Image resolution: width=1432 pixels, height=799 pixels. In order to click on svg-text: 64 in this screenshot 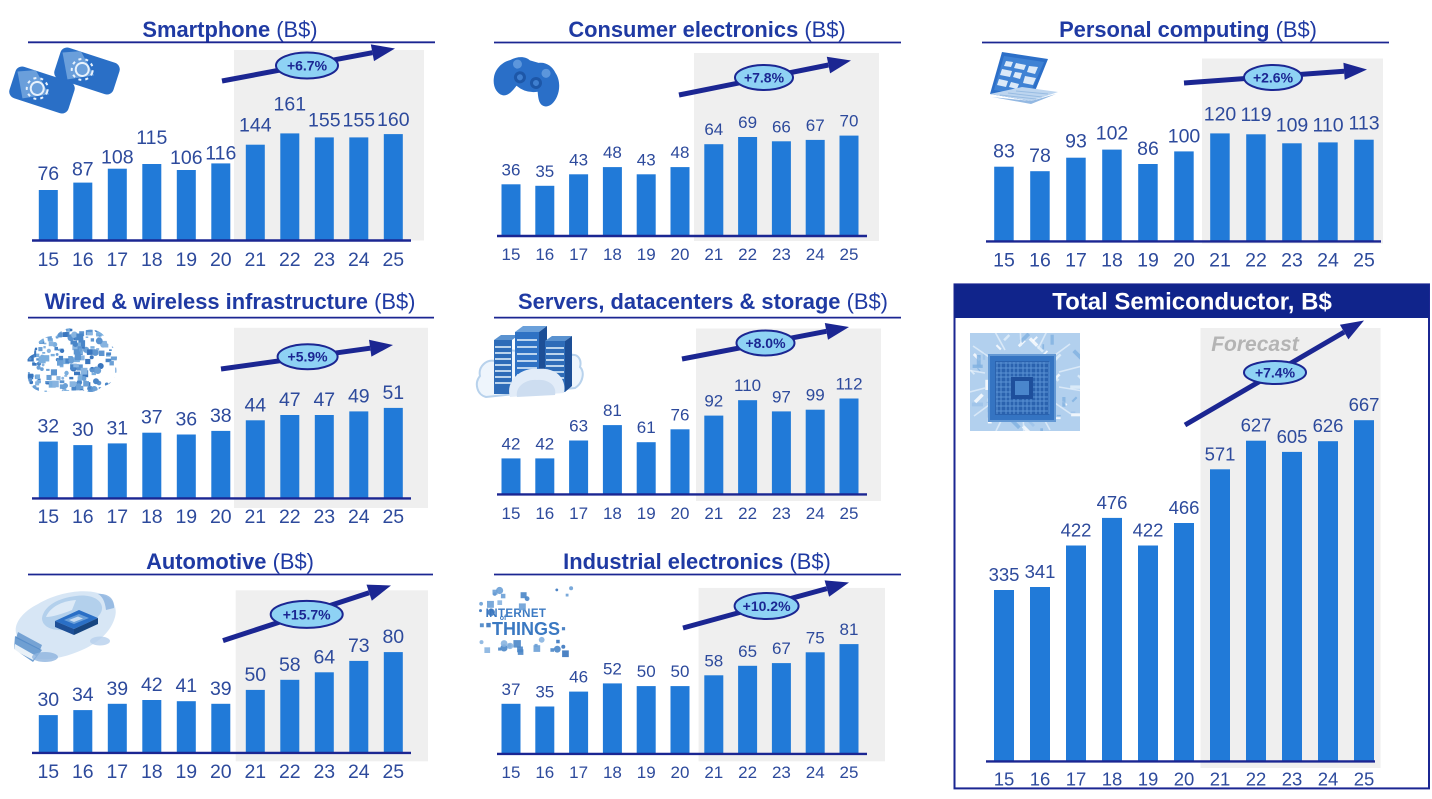, I will do `click(713, 129)`.